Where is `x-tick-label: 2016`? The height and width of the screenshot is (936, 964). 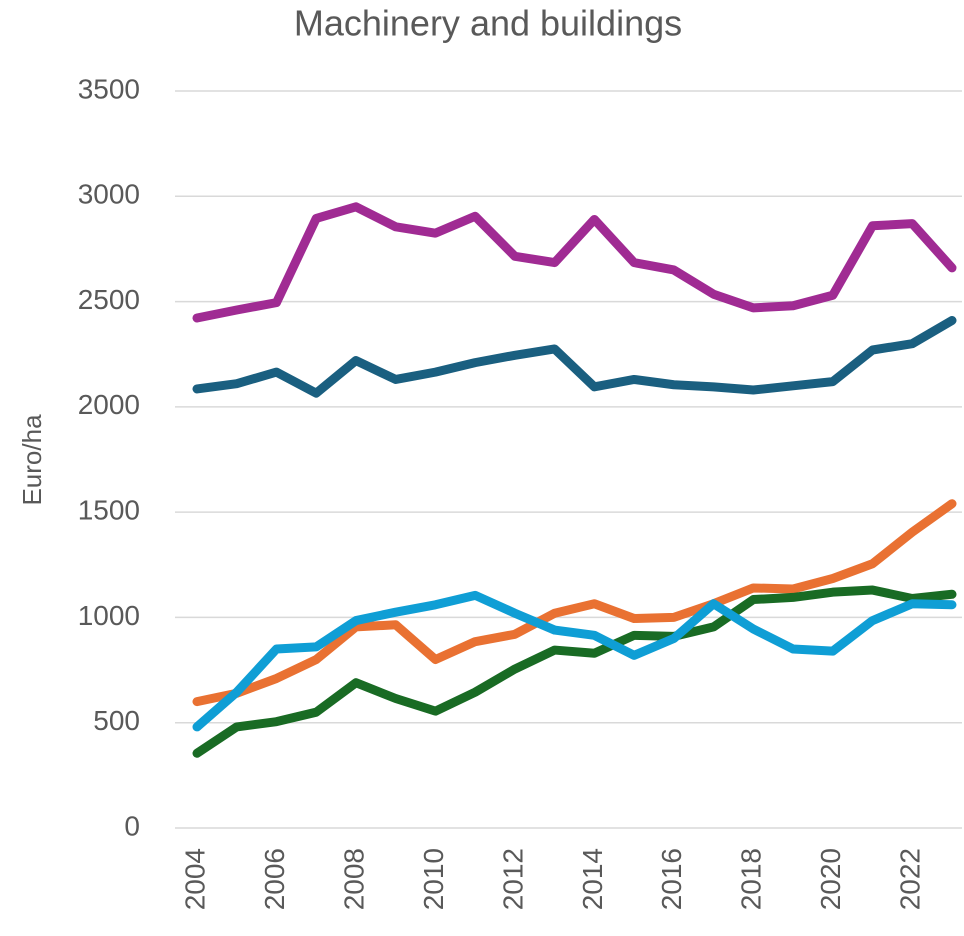 x-tick-label: 2016 is located at coordinates (671, 879).